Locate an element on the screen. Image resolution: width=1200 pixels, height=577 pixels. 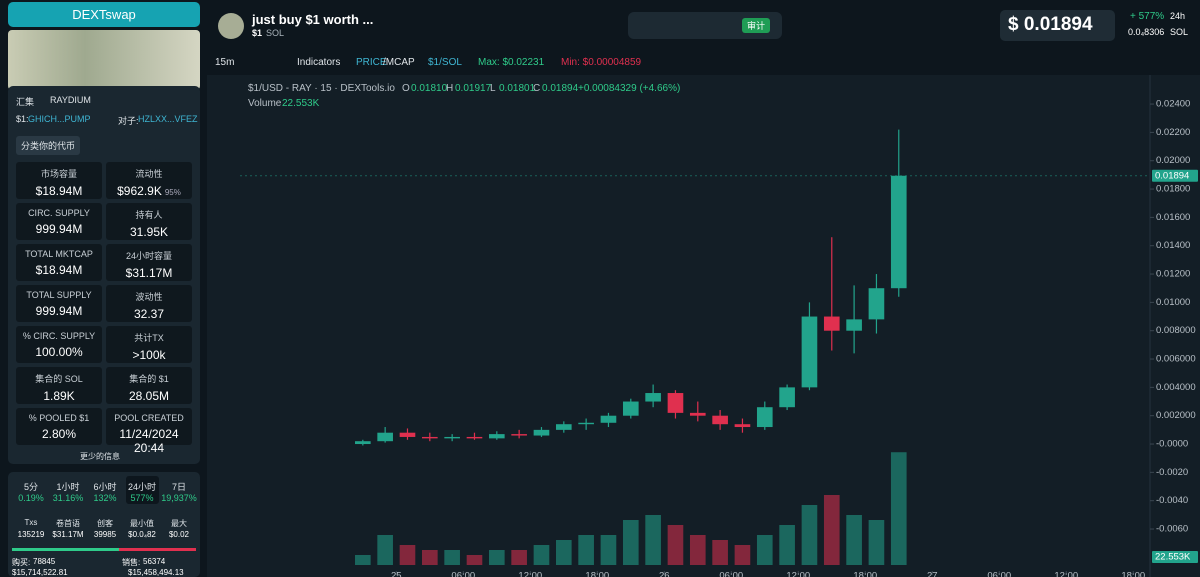
swap-label: DEXTswap is located at coordinates (104, 14).